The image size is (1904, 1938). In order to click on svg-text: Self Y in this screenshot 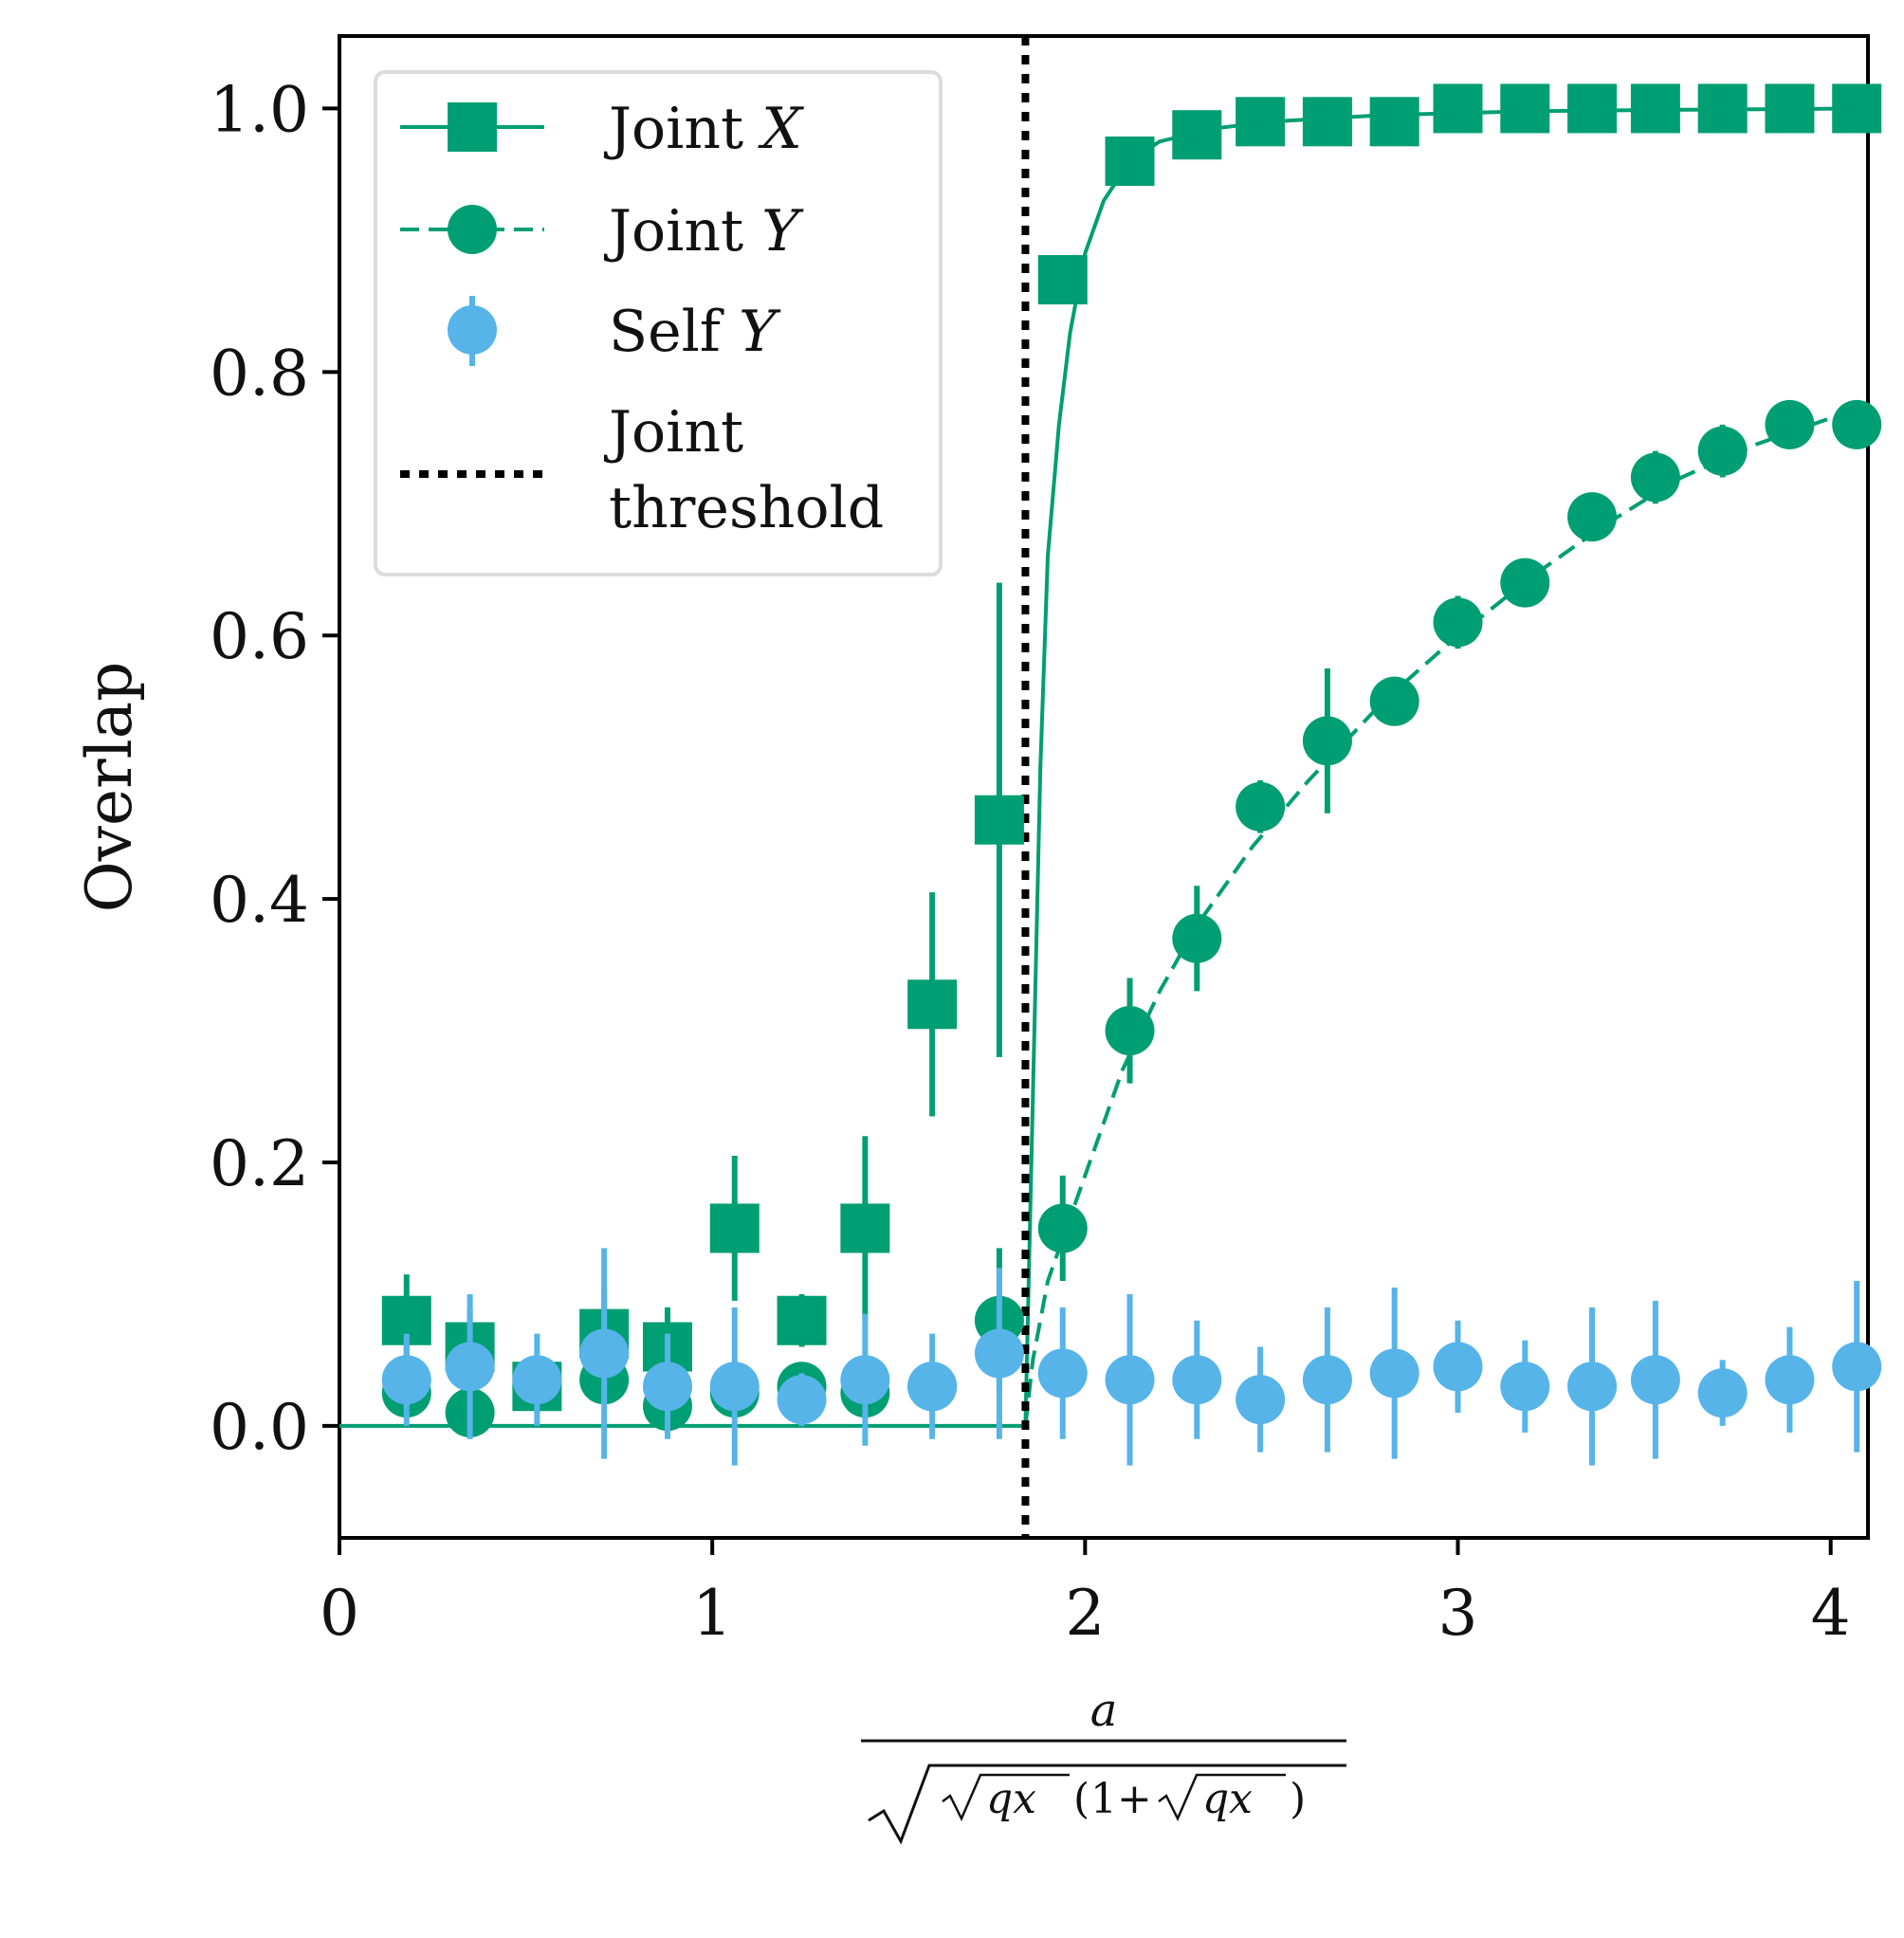, I will do `click(695, 332)`.